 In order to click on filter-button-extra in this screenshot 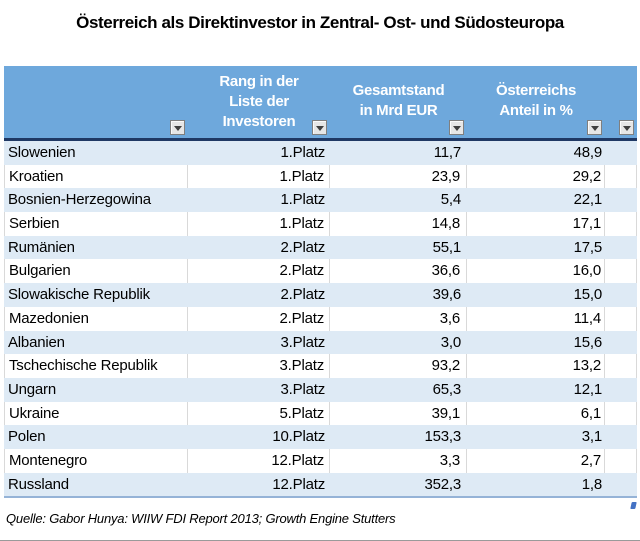, I will do `click(626, 127)`.